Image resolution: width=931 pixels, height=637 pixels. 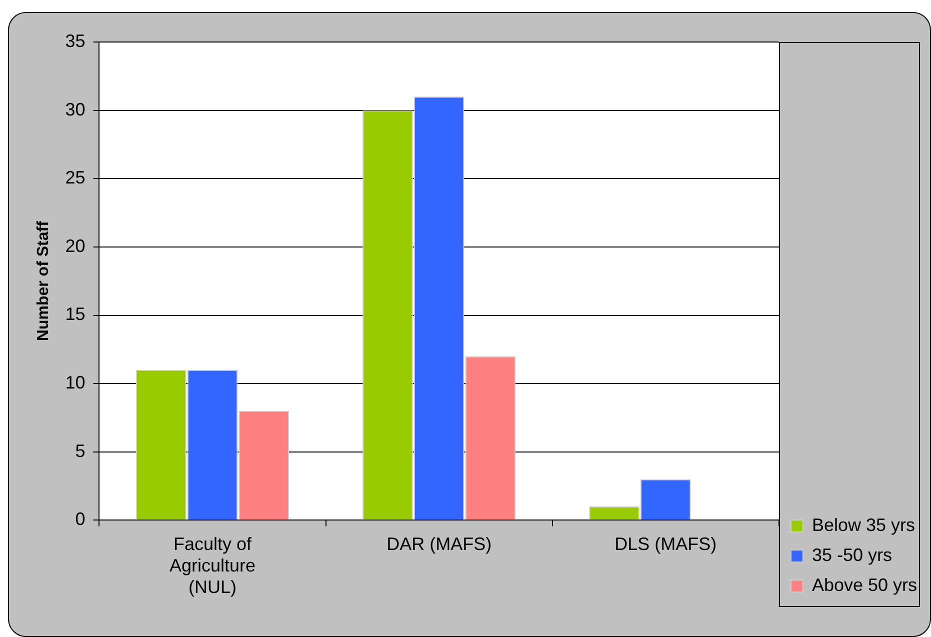 I want to click on x-tick-label: DAR (MAFS), so click(x=439, y=544).